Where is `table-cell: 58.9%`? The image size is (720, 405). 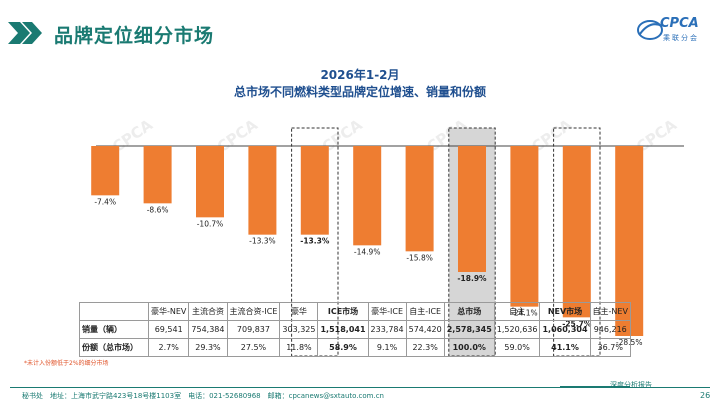 table-cell: 58.9% is located at coordinates (343, 347).